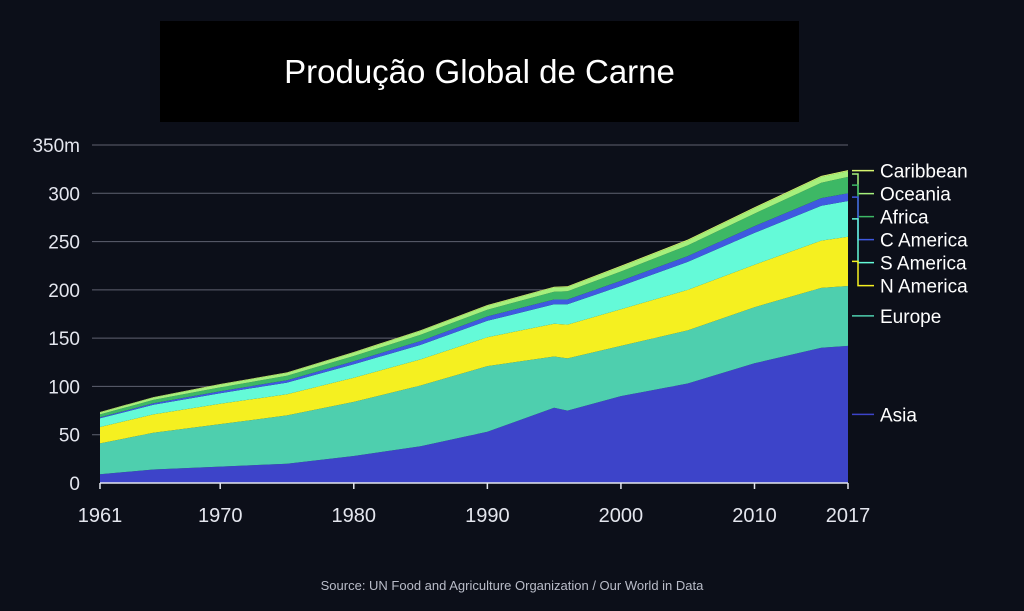 The height and width of the screenshot is (611, 1024). What do you see at coordinates (898, 415) in the screenshot?
I see `legend-label-asia: Asia` at bounding box center [898, 415].